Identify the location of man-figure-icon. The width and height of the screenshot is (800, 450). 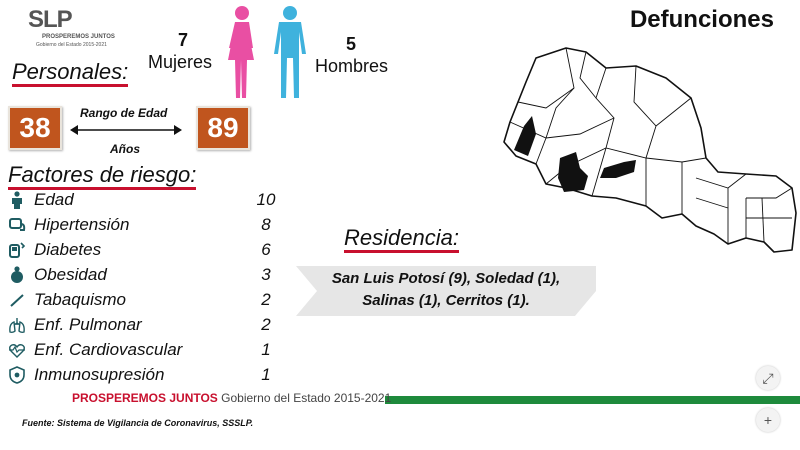
(290, 52).